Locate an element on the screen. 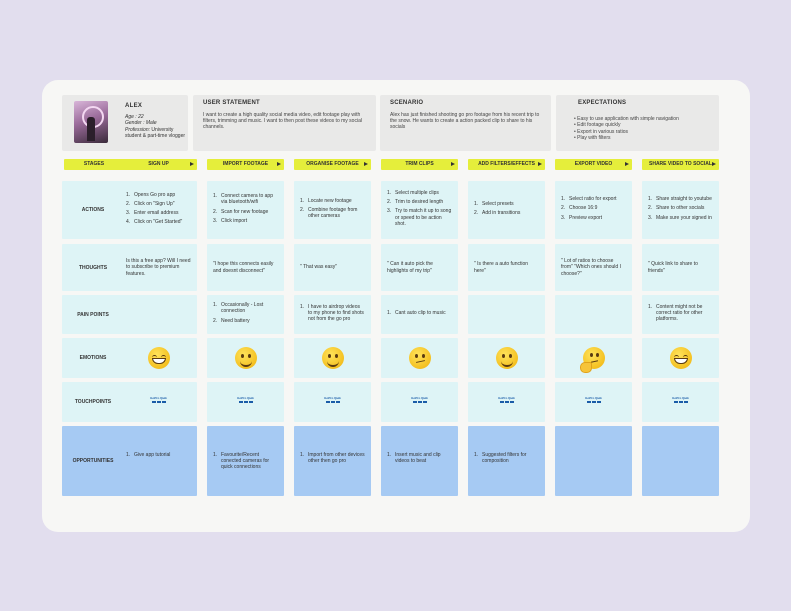 The image size is (791, 611). thinking-face-icon is located at coordinates (592, 360).